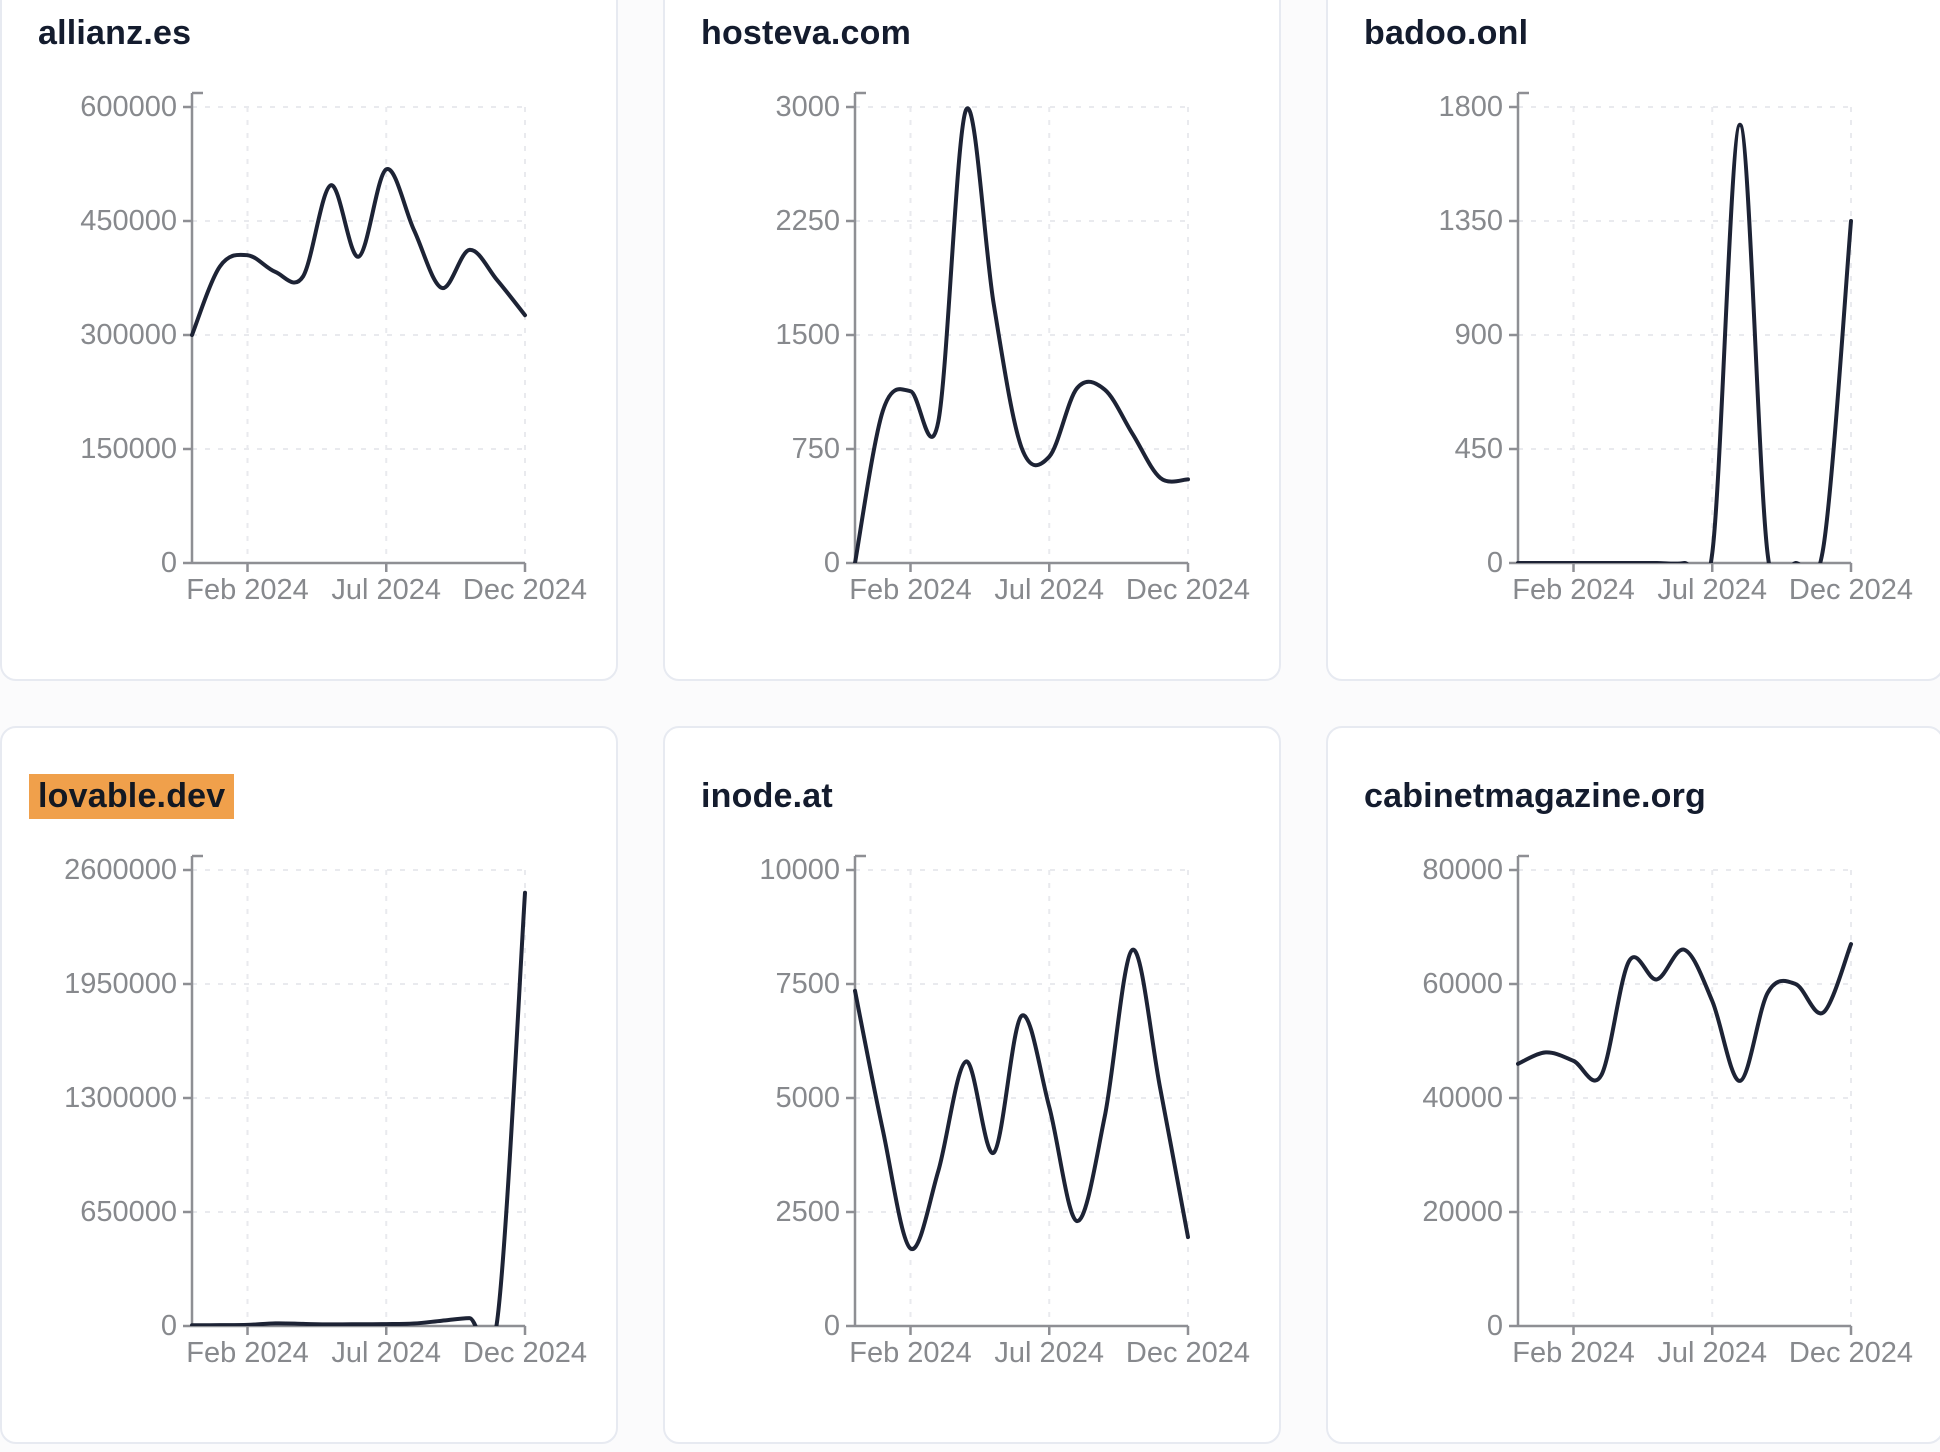  Describe the element at coordinates (1675, 348) in the screenshot. I see `traffic-line-chart: 0 450 900 1350 1800 Feb 2024 Jul 2024 Dec 2024` at that location.